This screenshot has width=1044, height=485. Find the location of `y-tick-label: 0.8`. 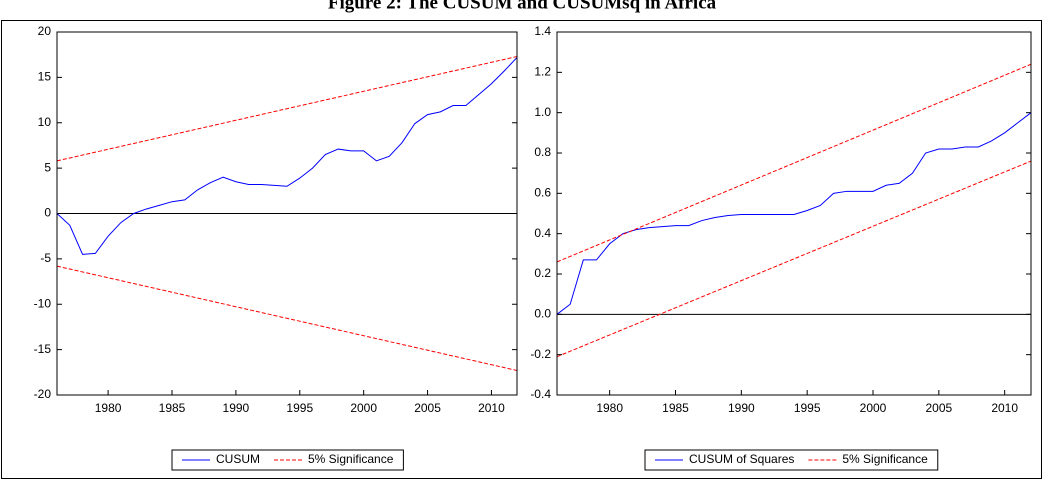

y-tick-label: 0.8 is located at coordinates (542, 152).